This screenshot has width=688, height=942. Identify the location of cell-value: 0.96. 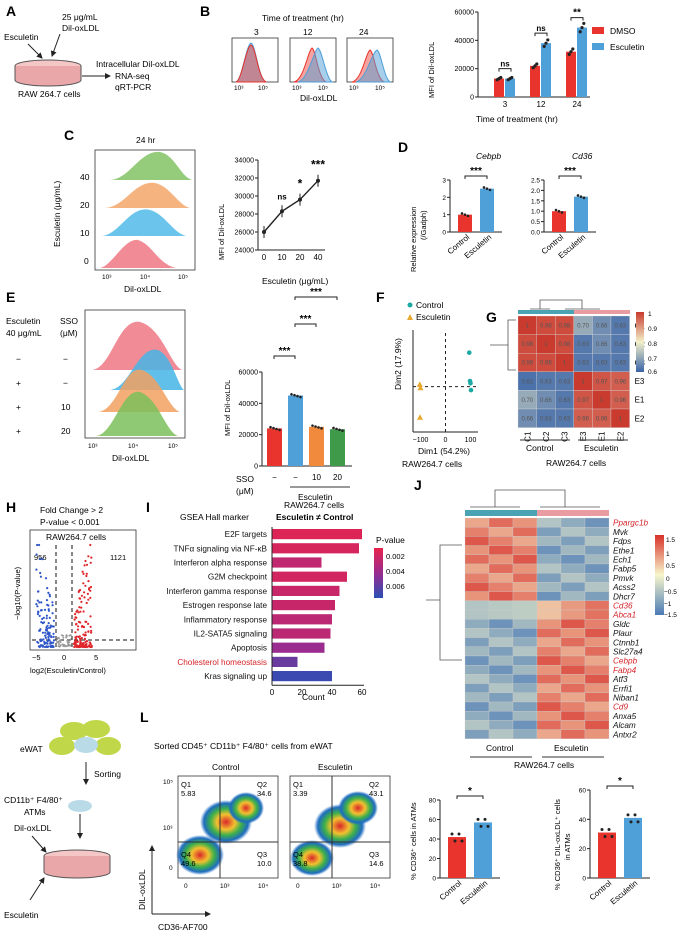
(620, 382).